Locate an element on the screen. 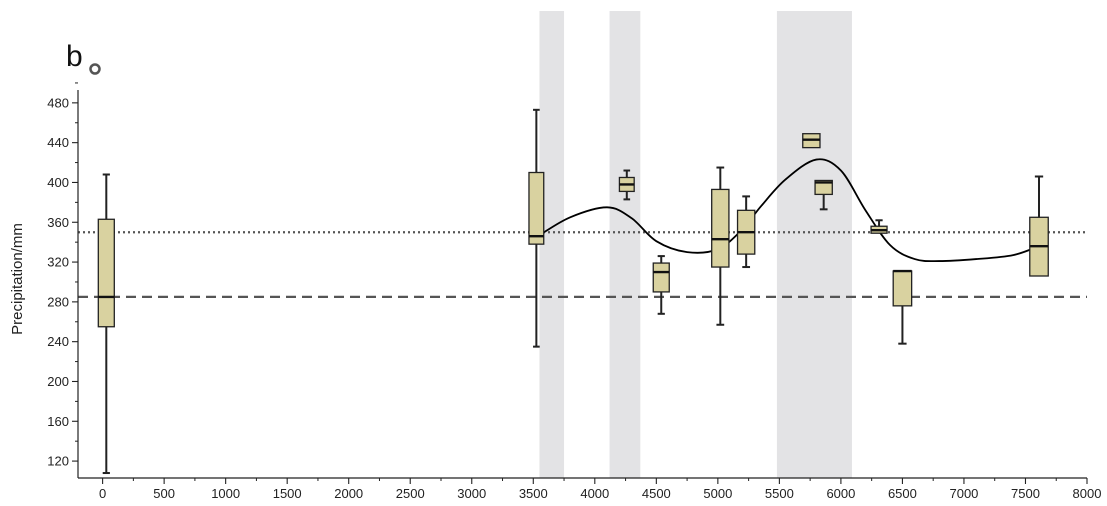 The width and height of the screenshot is (1107, 506). x-tick-label-2500: 2500 is located at coordinates (410, 493).